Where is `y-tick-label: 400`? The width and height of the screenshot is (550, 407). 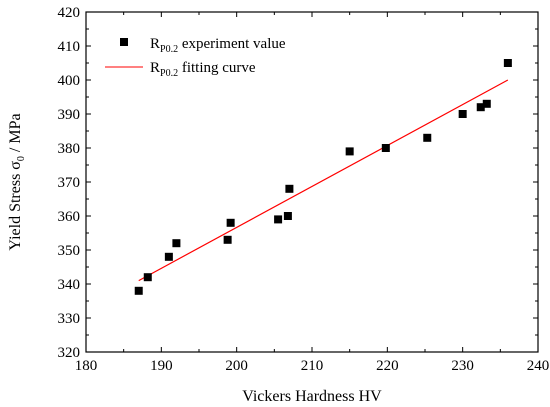 y-tick-label: 400 is located at coordinates (69, 81).